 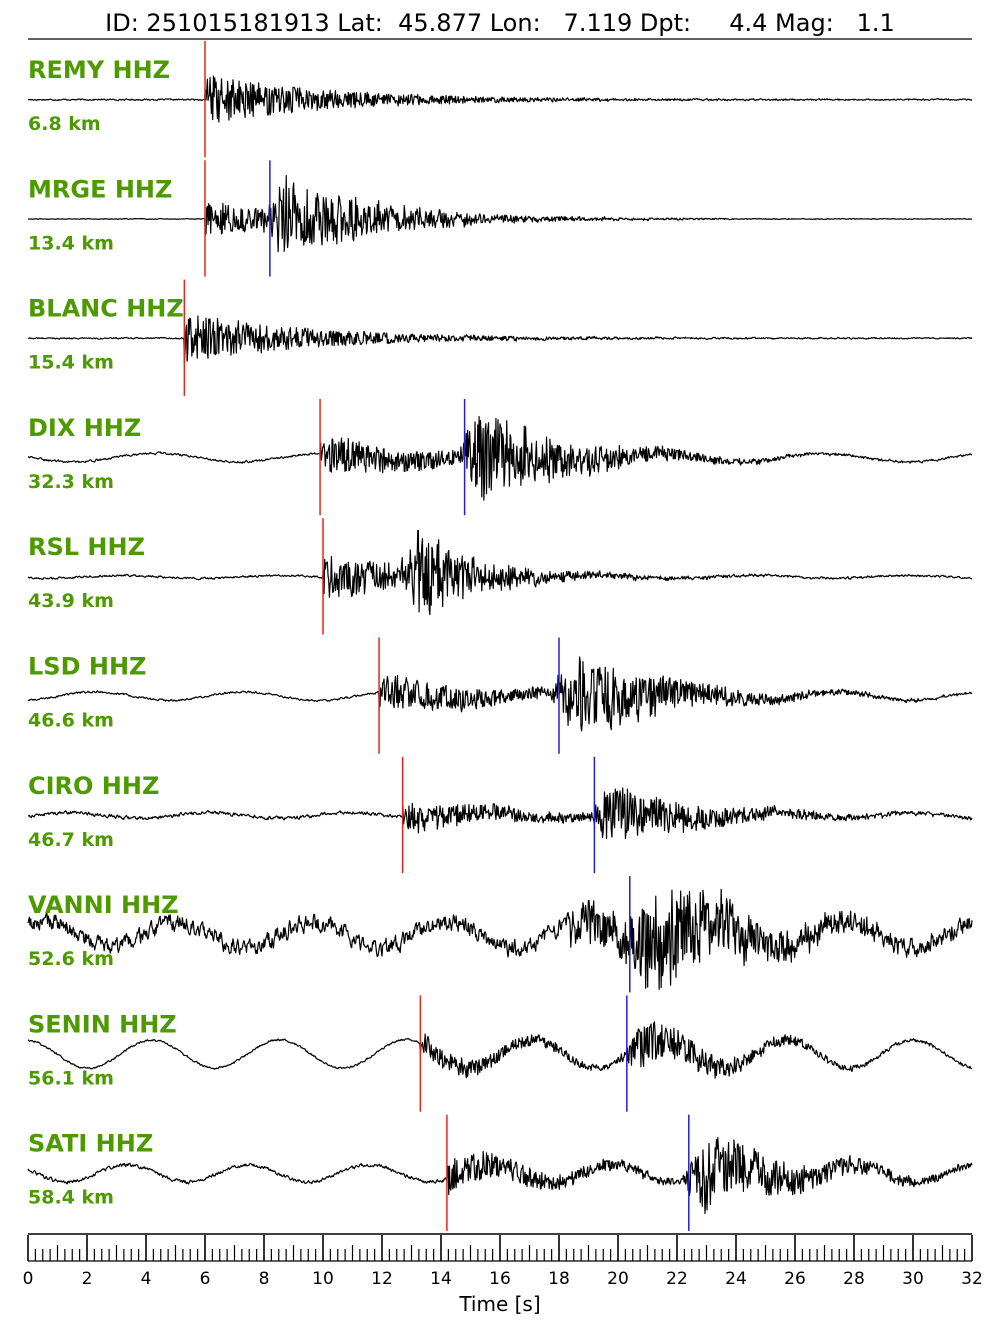 What do you see at coordinates (264, 1279) in the screenshot?
I see `x-tick-label: 8` at bounding box center [264, 1279].